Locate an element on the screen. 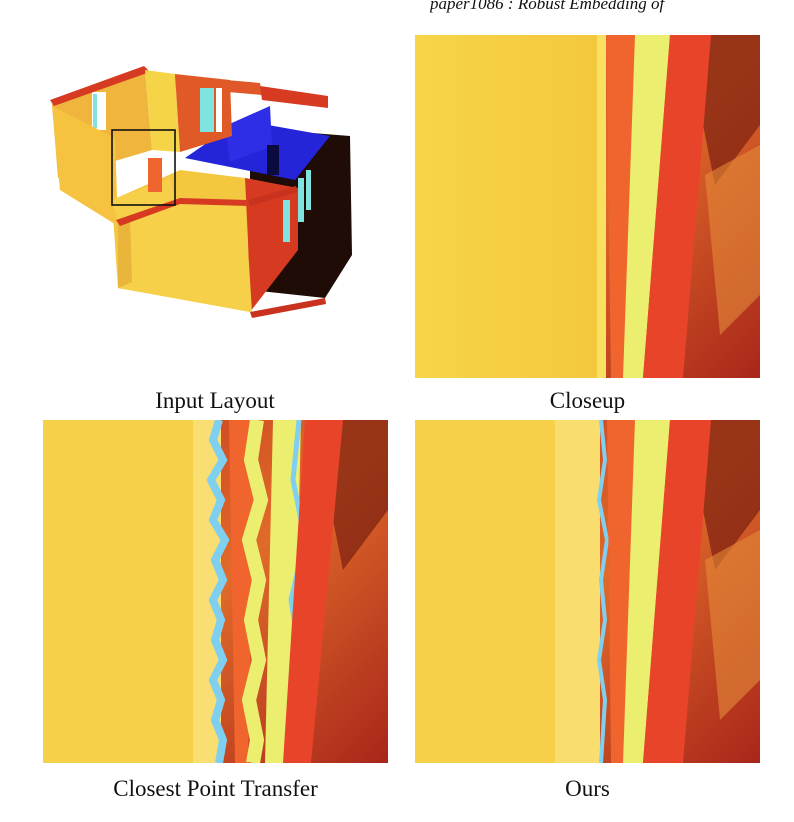 The image size is (794, 822). ours-caption: Ours is located at coordinates (587, 788).